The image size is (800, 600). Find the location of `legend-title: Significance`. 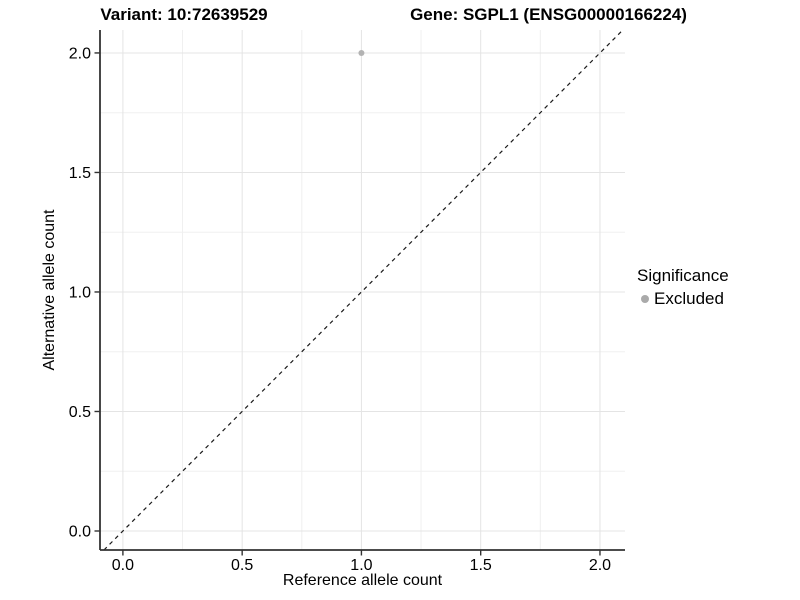

legend-title: Significance is located at coordinates (683, 275).